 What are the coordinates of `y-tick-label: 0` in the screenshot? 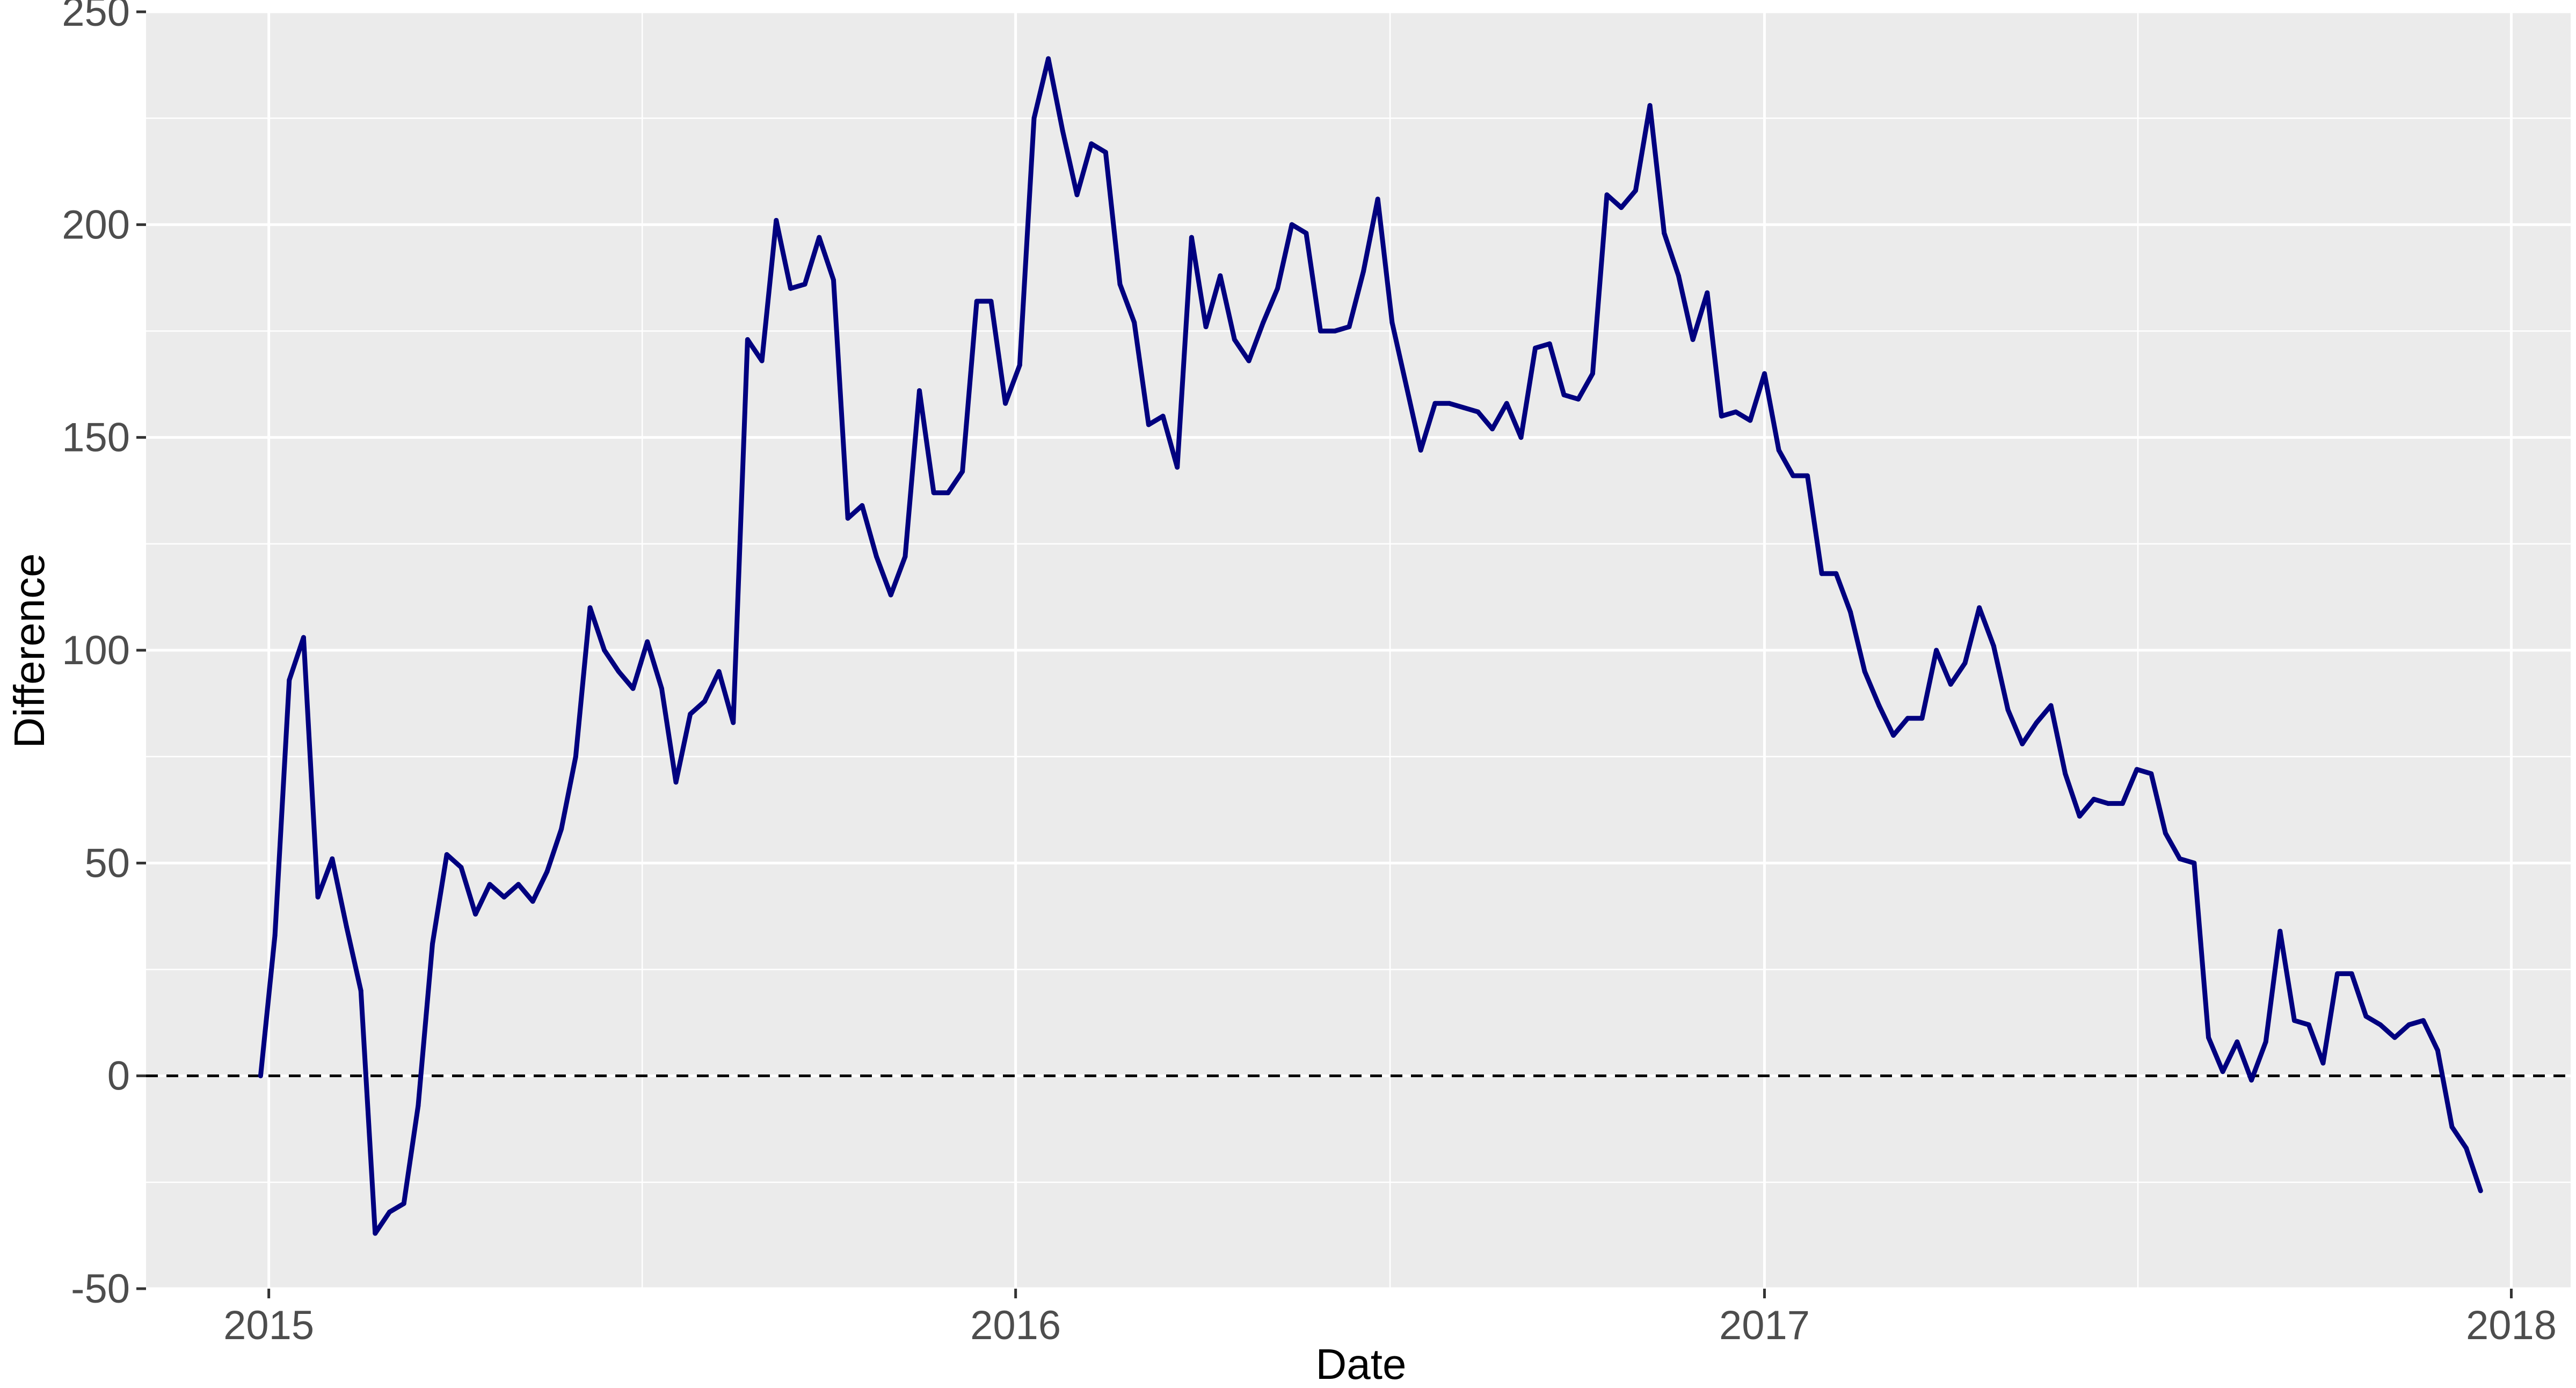 It's located at (118, 1076).